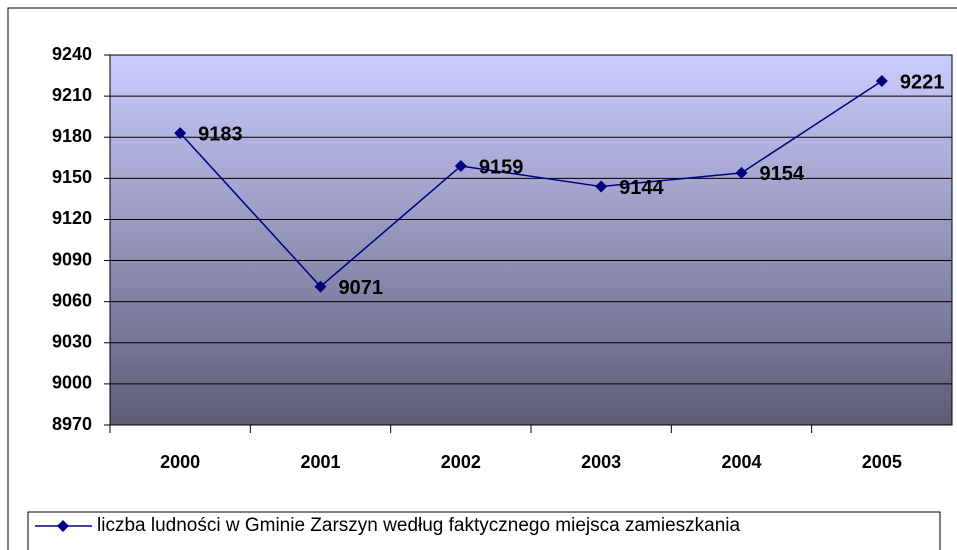  I want to click on data-label: 9183, so click(220, 134).